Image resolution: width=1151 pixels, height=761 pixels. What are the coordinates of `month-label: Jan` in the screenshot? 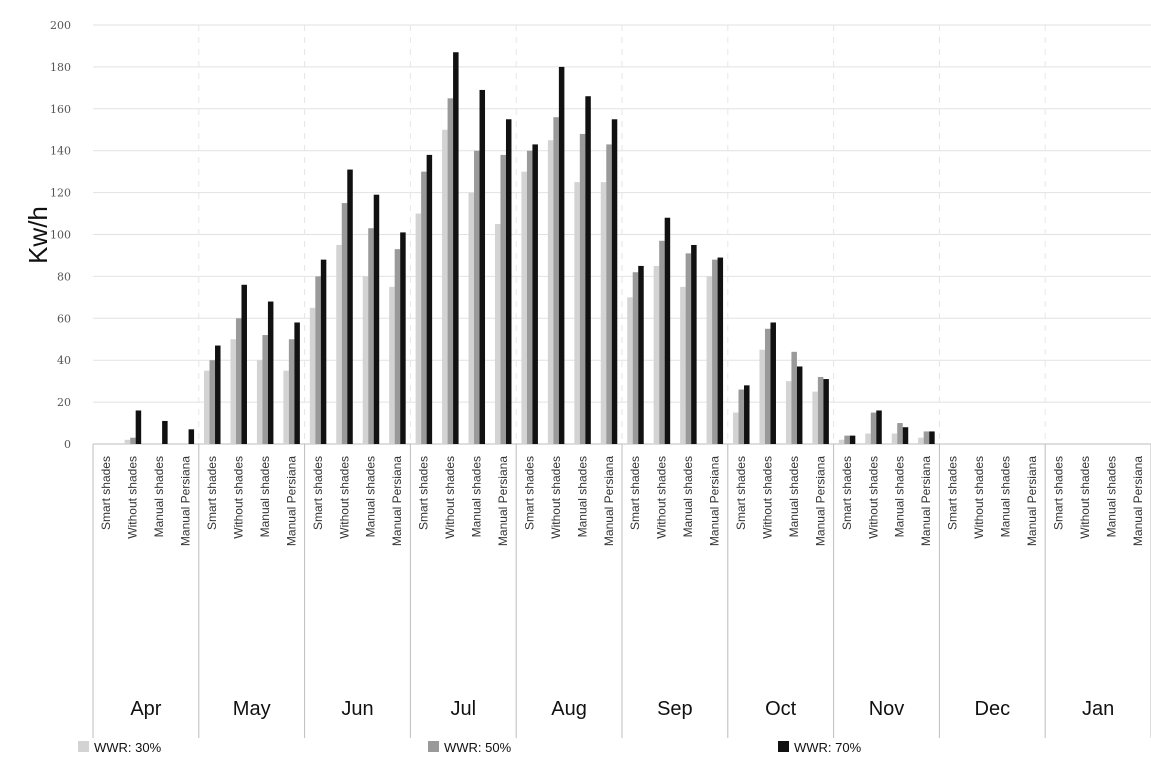 It's located at (1098, 709).